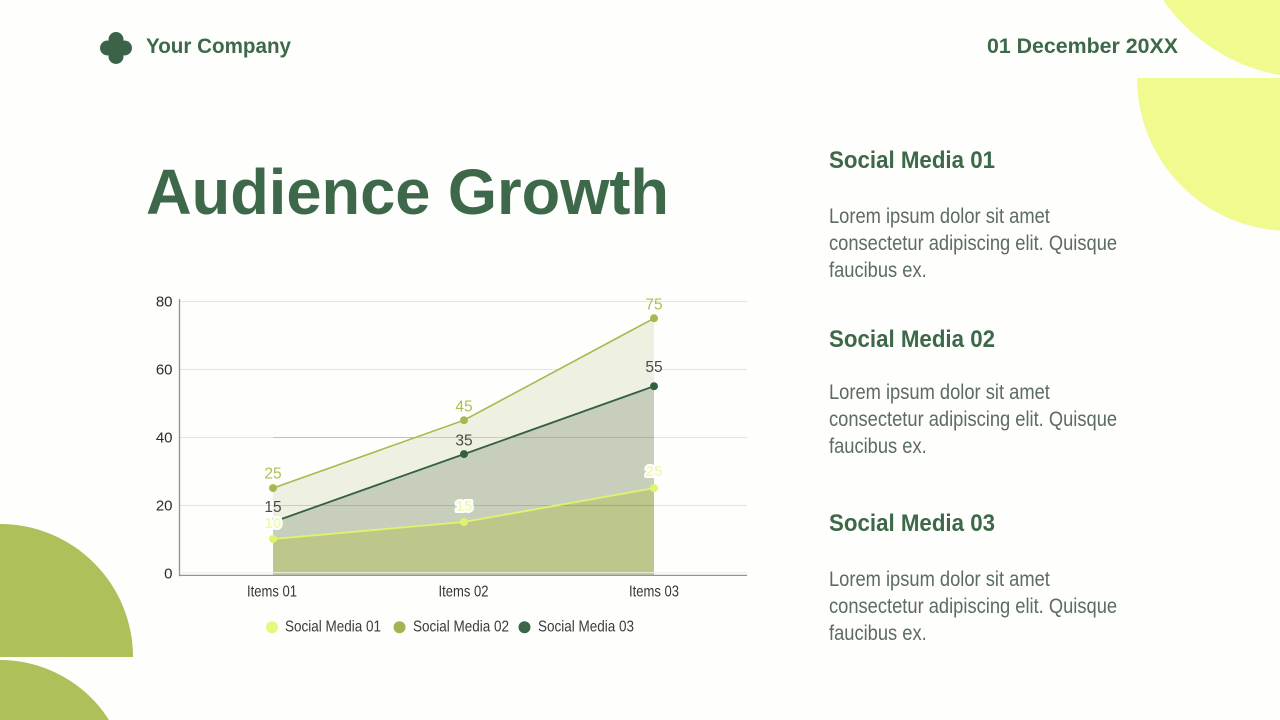 The image size is (1280, 720). I want to click on svg-text: 60, so click(164, 370).